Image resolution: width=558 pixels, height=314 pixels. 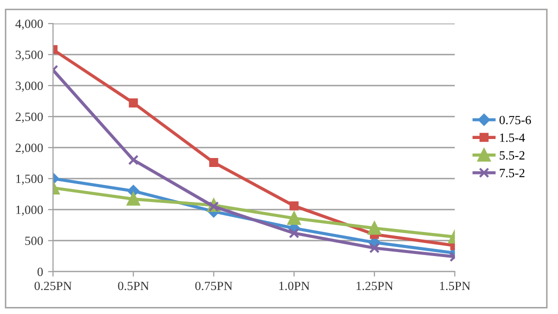 I want to click on y-tick-label: 1,500, so click(x=29, y=179).